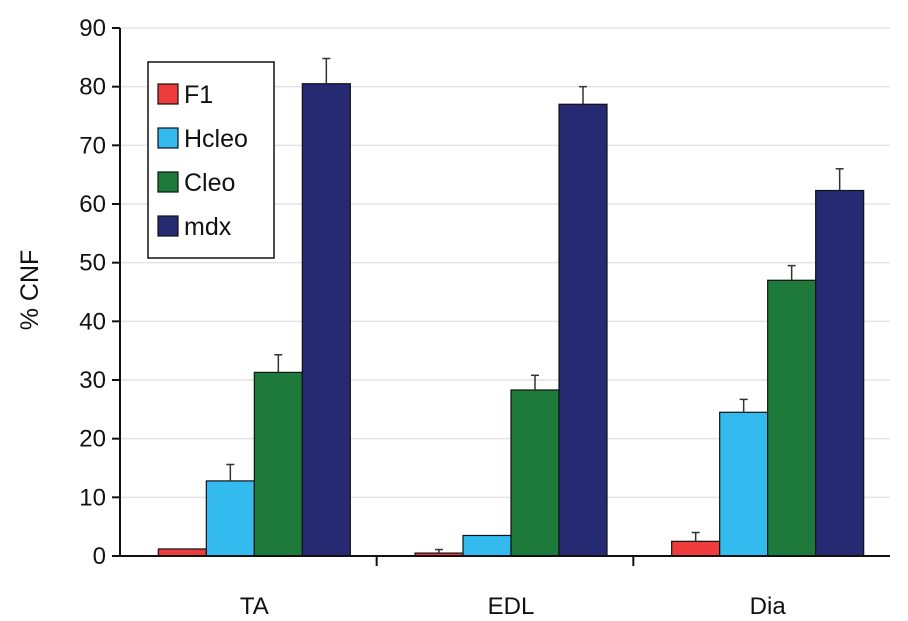 The height and width of the screenshot is (621, 908). What do you see at coordinates (92, 263) in the screenshot?
I see `y-tick-label: 50` at bounding box center [92, 263].